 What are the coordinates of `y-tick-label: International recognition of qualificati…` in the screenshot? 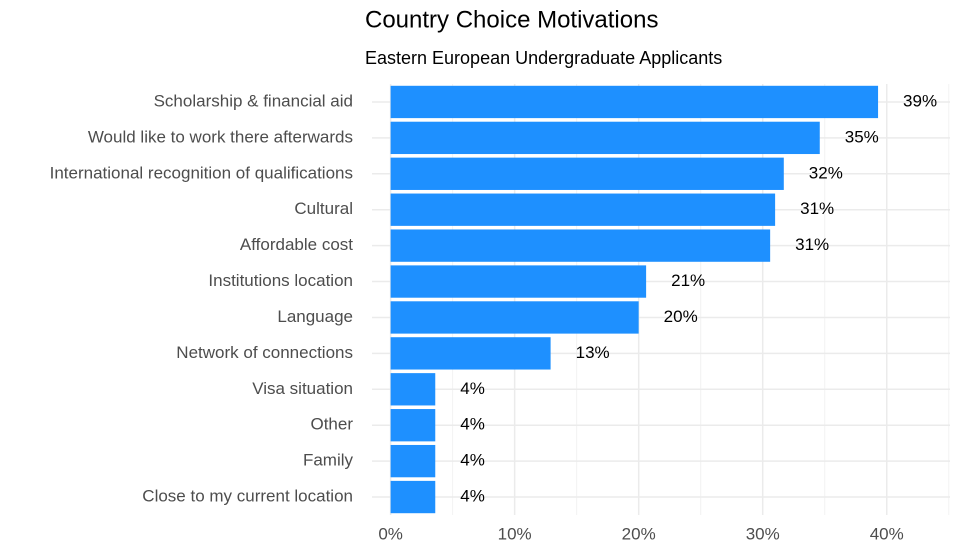 It's located at (201, 172).